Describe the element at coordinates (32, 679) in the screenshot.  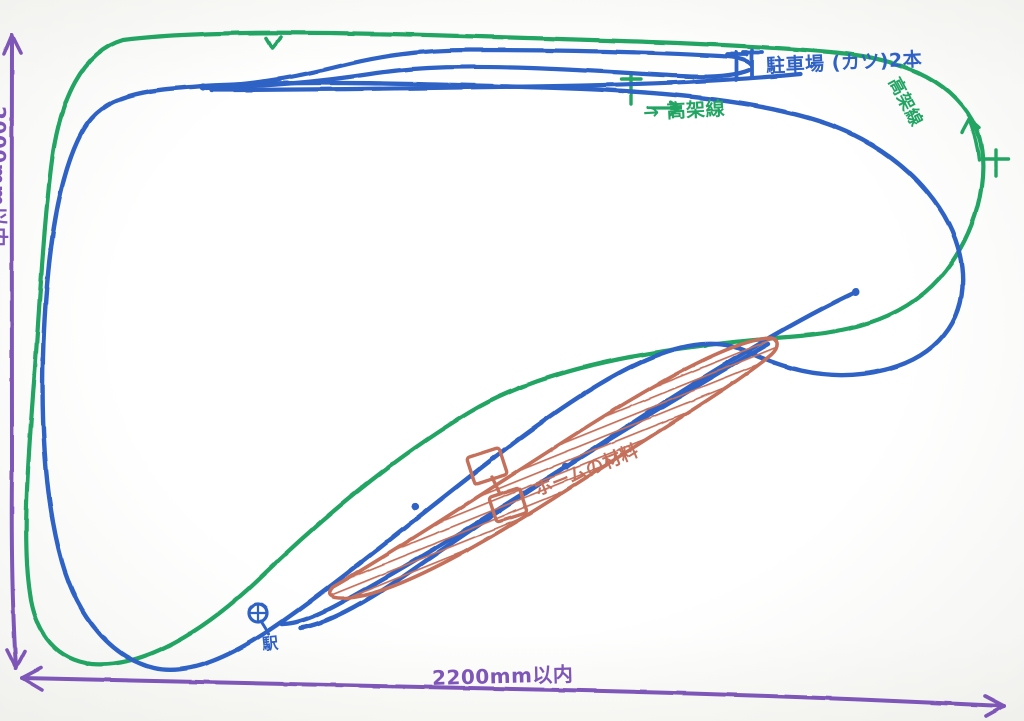
I see `dimension-arrow-left-icon` at that location.